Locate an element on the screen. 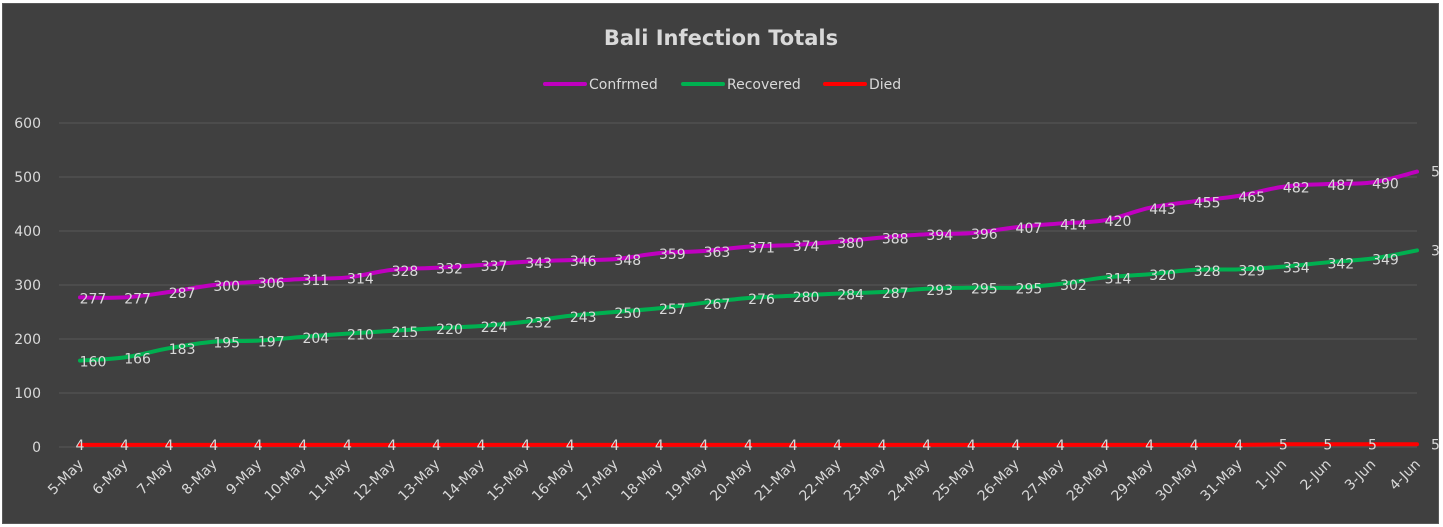  recovered-data-label: 197 is located at coordinates (271, 343).